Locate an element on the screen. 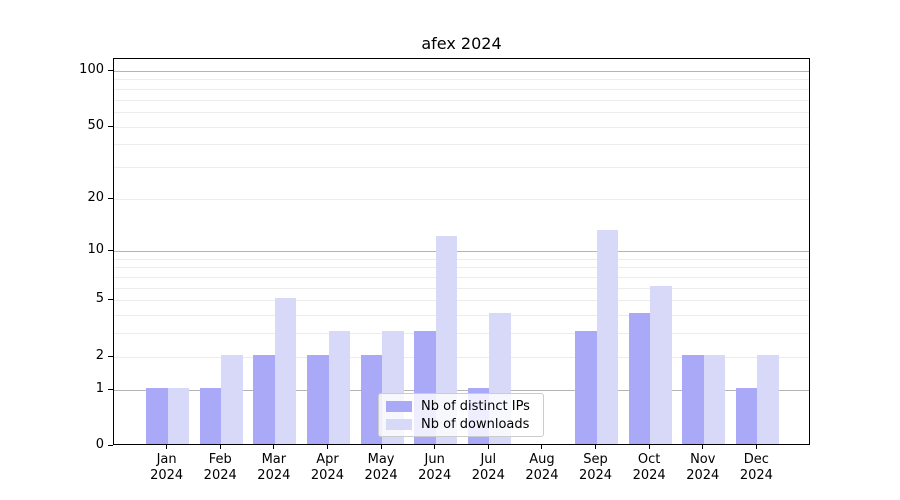 The width and height of the screenshot is (900, 500). bar-distinct-ips-may is located at coordinates (371, 399).